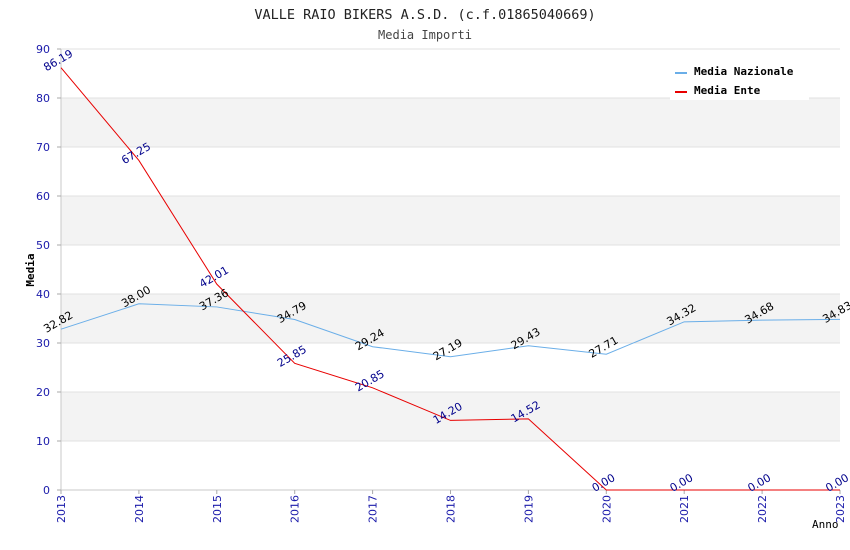 The width and height of the screenshot is (850, 550). I want to click on x-tick-label: 2023, so click(840, 509).